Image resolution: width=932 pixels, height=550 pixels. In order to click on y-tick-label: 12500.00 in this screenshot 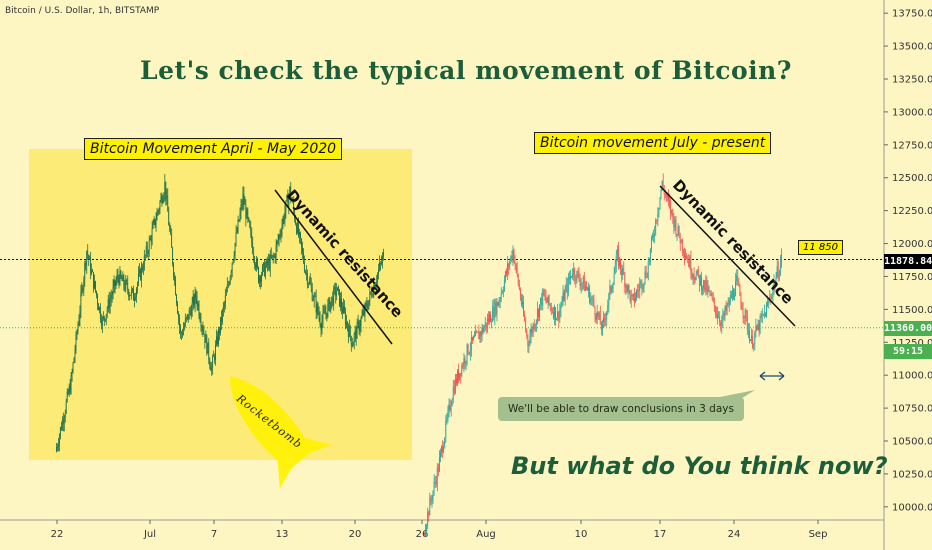, I will do `click(912, 178)`.